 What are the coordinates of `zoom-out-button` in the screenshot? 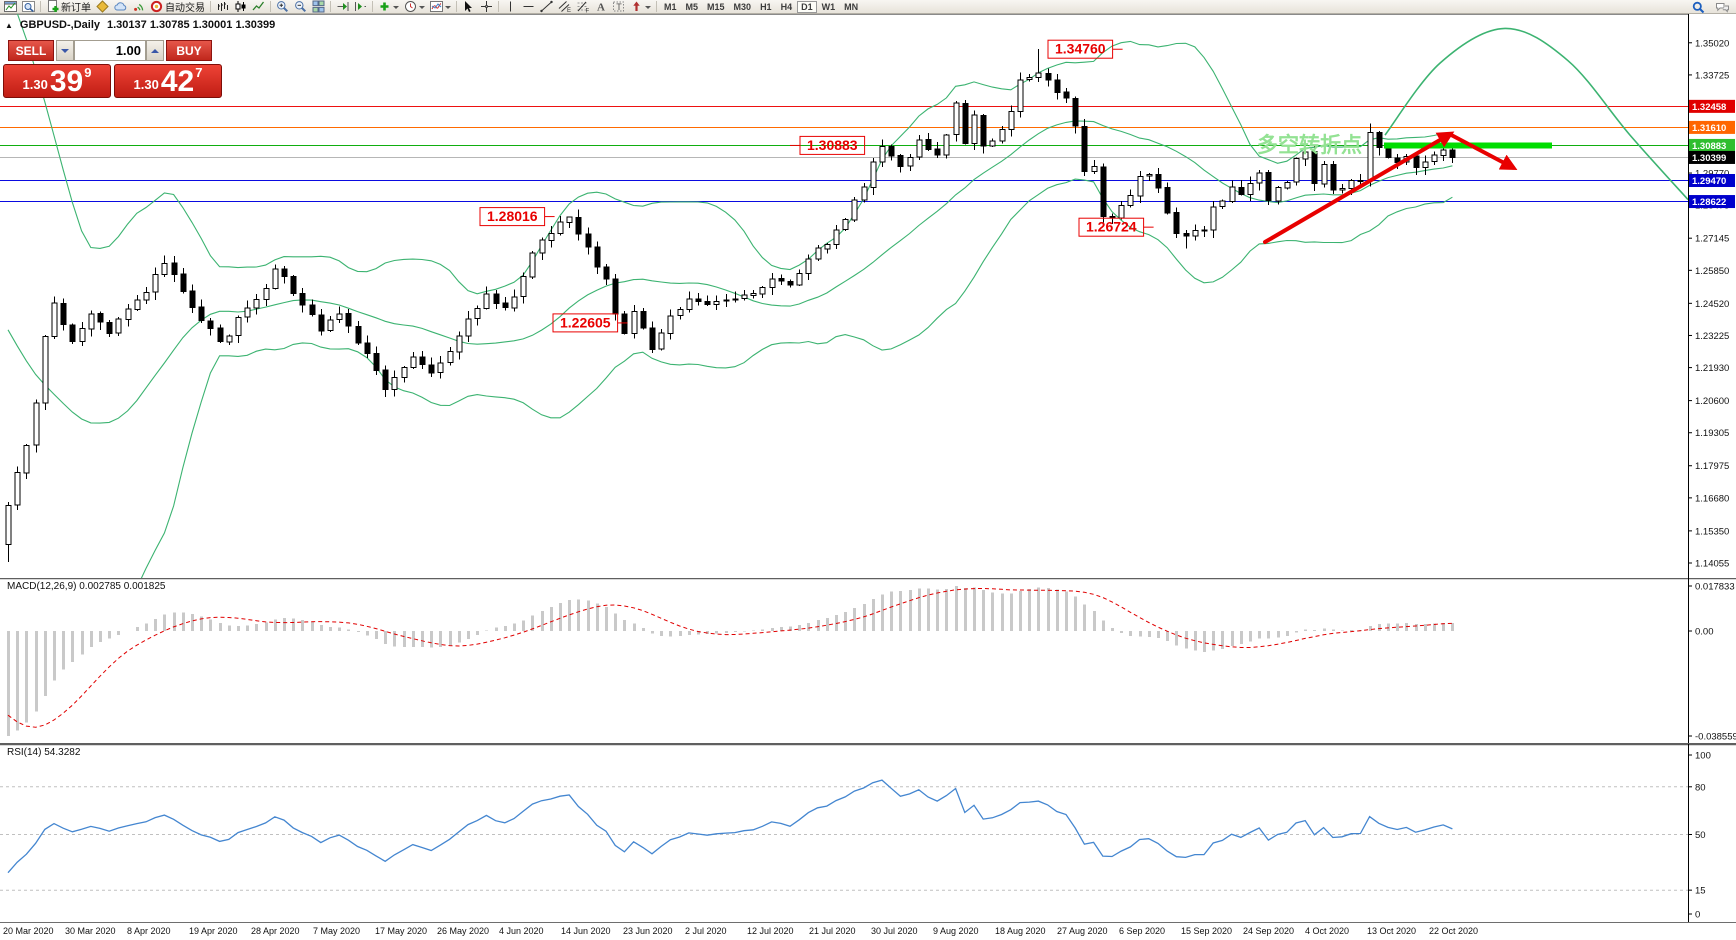 It's located at (300, 6).